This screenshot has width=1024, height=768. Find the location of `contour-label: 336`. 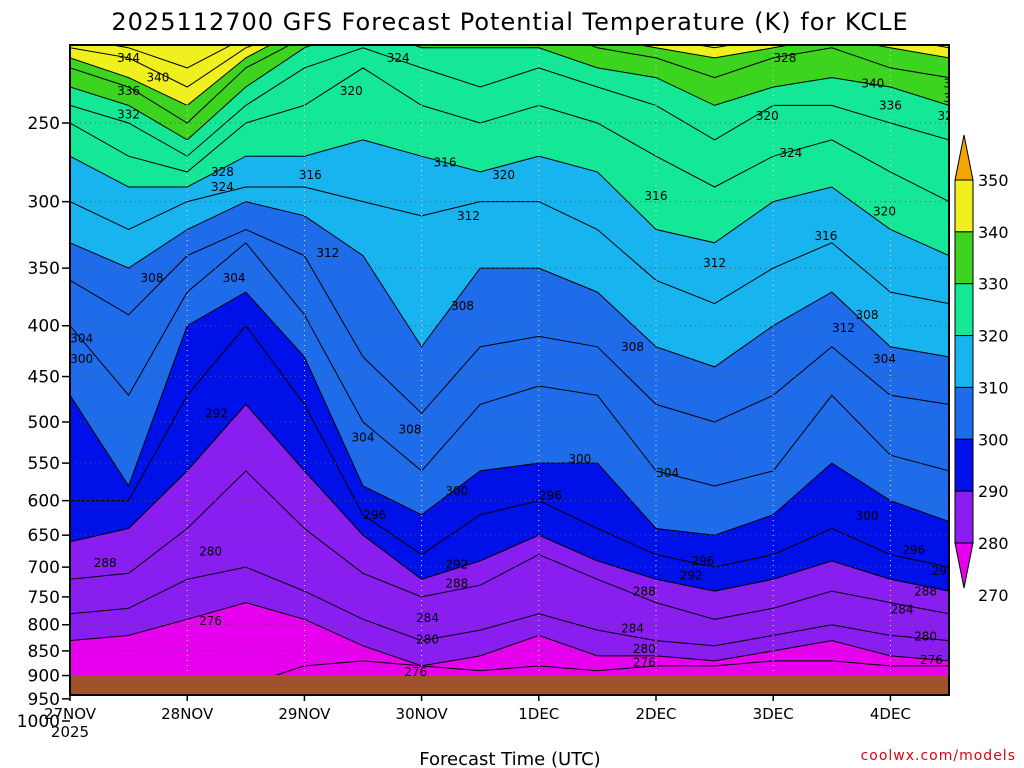

contour-label: 336 is located at coordinates (128, 91).